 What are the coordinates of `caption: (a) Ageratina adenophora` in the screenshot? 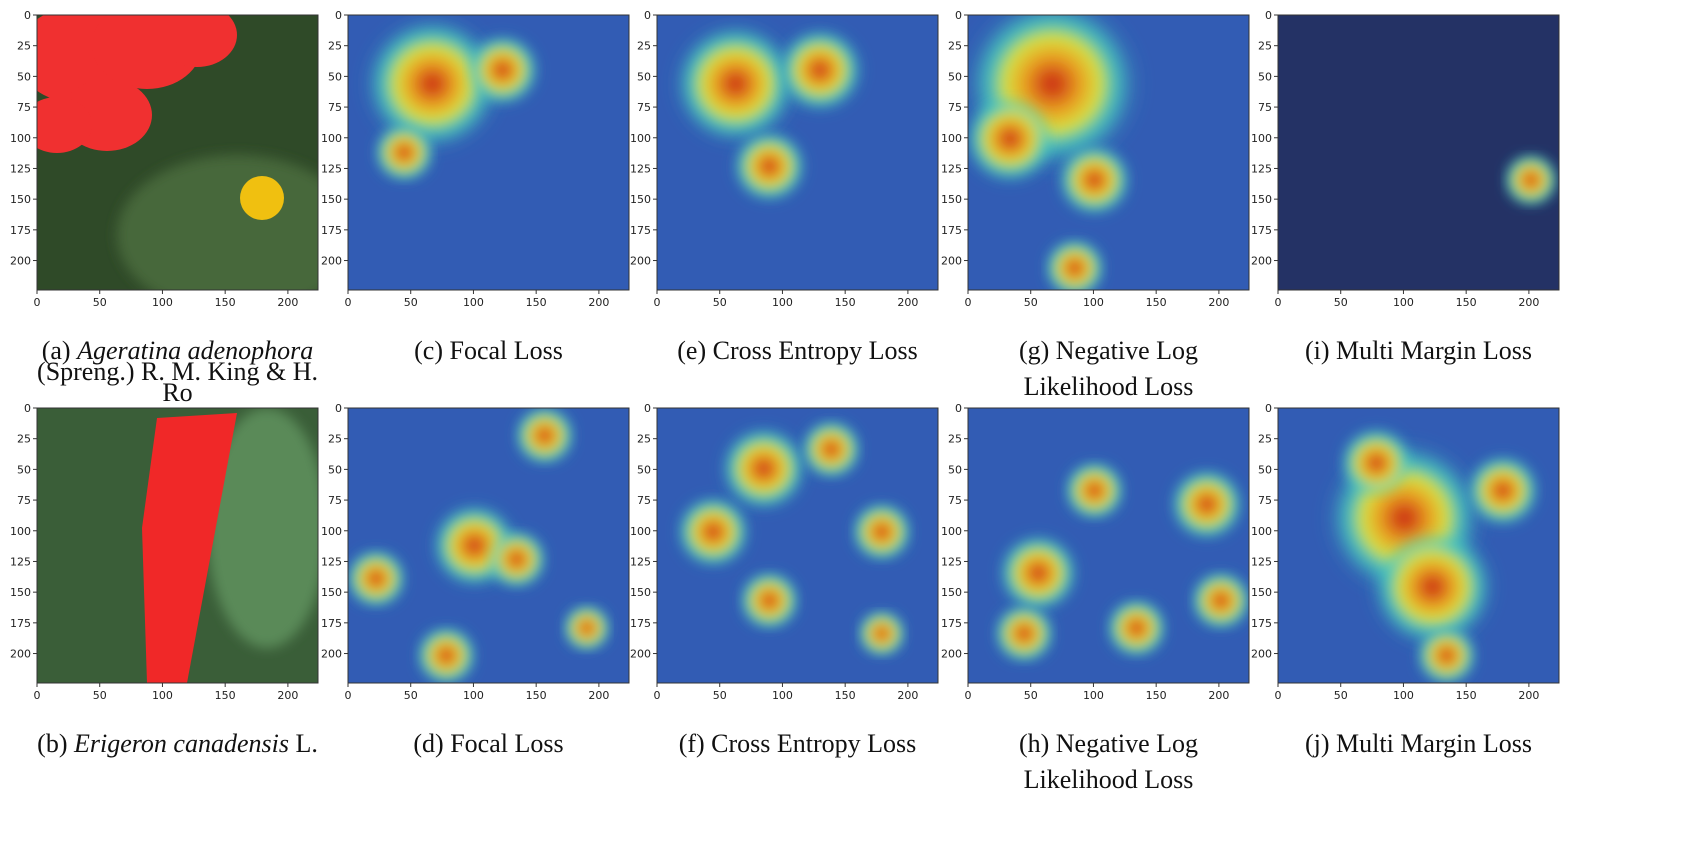 It's located at (178, 350).